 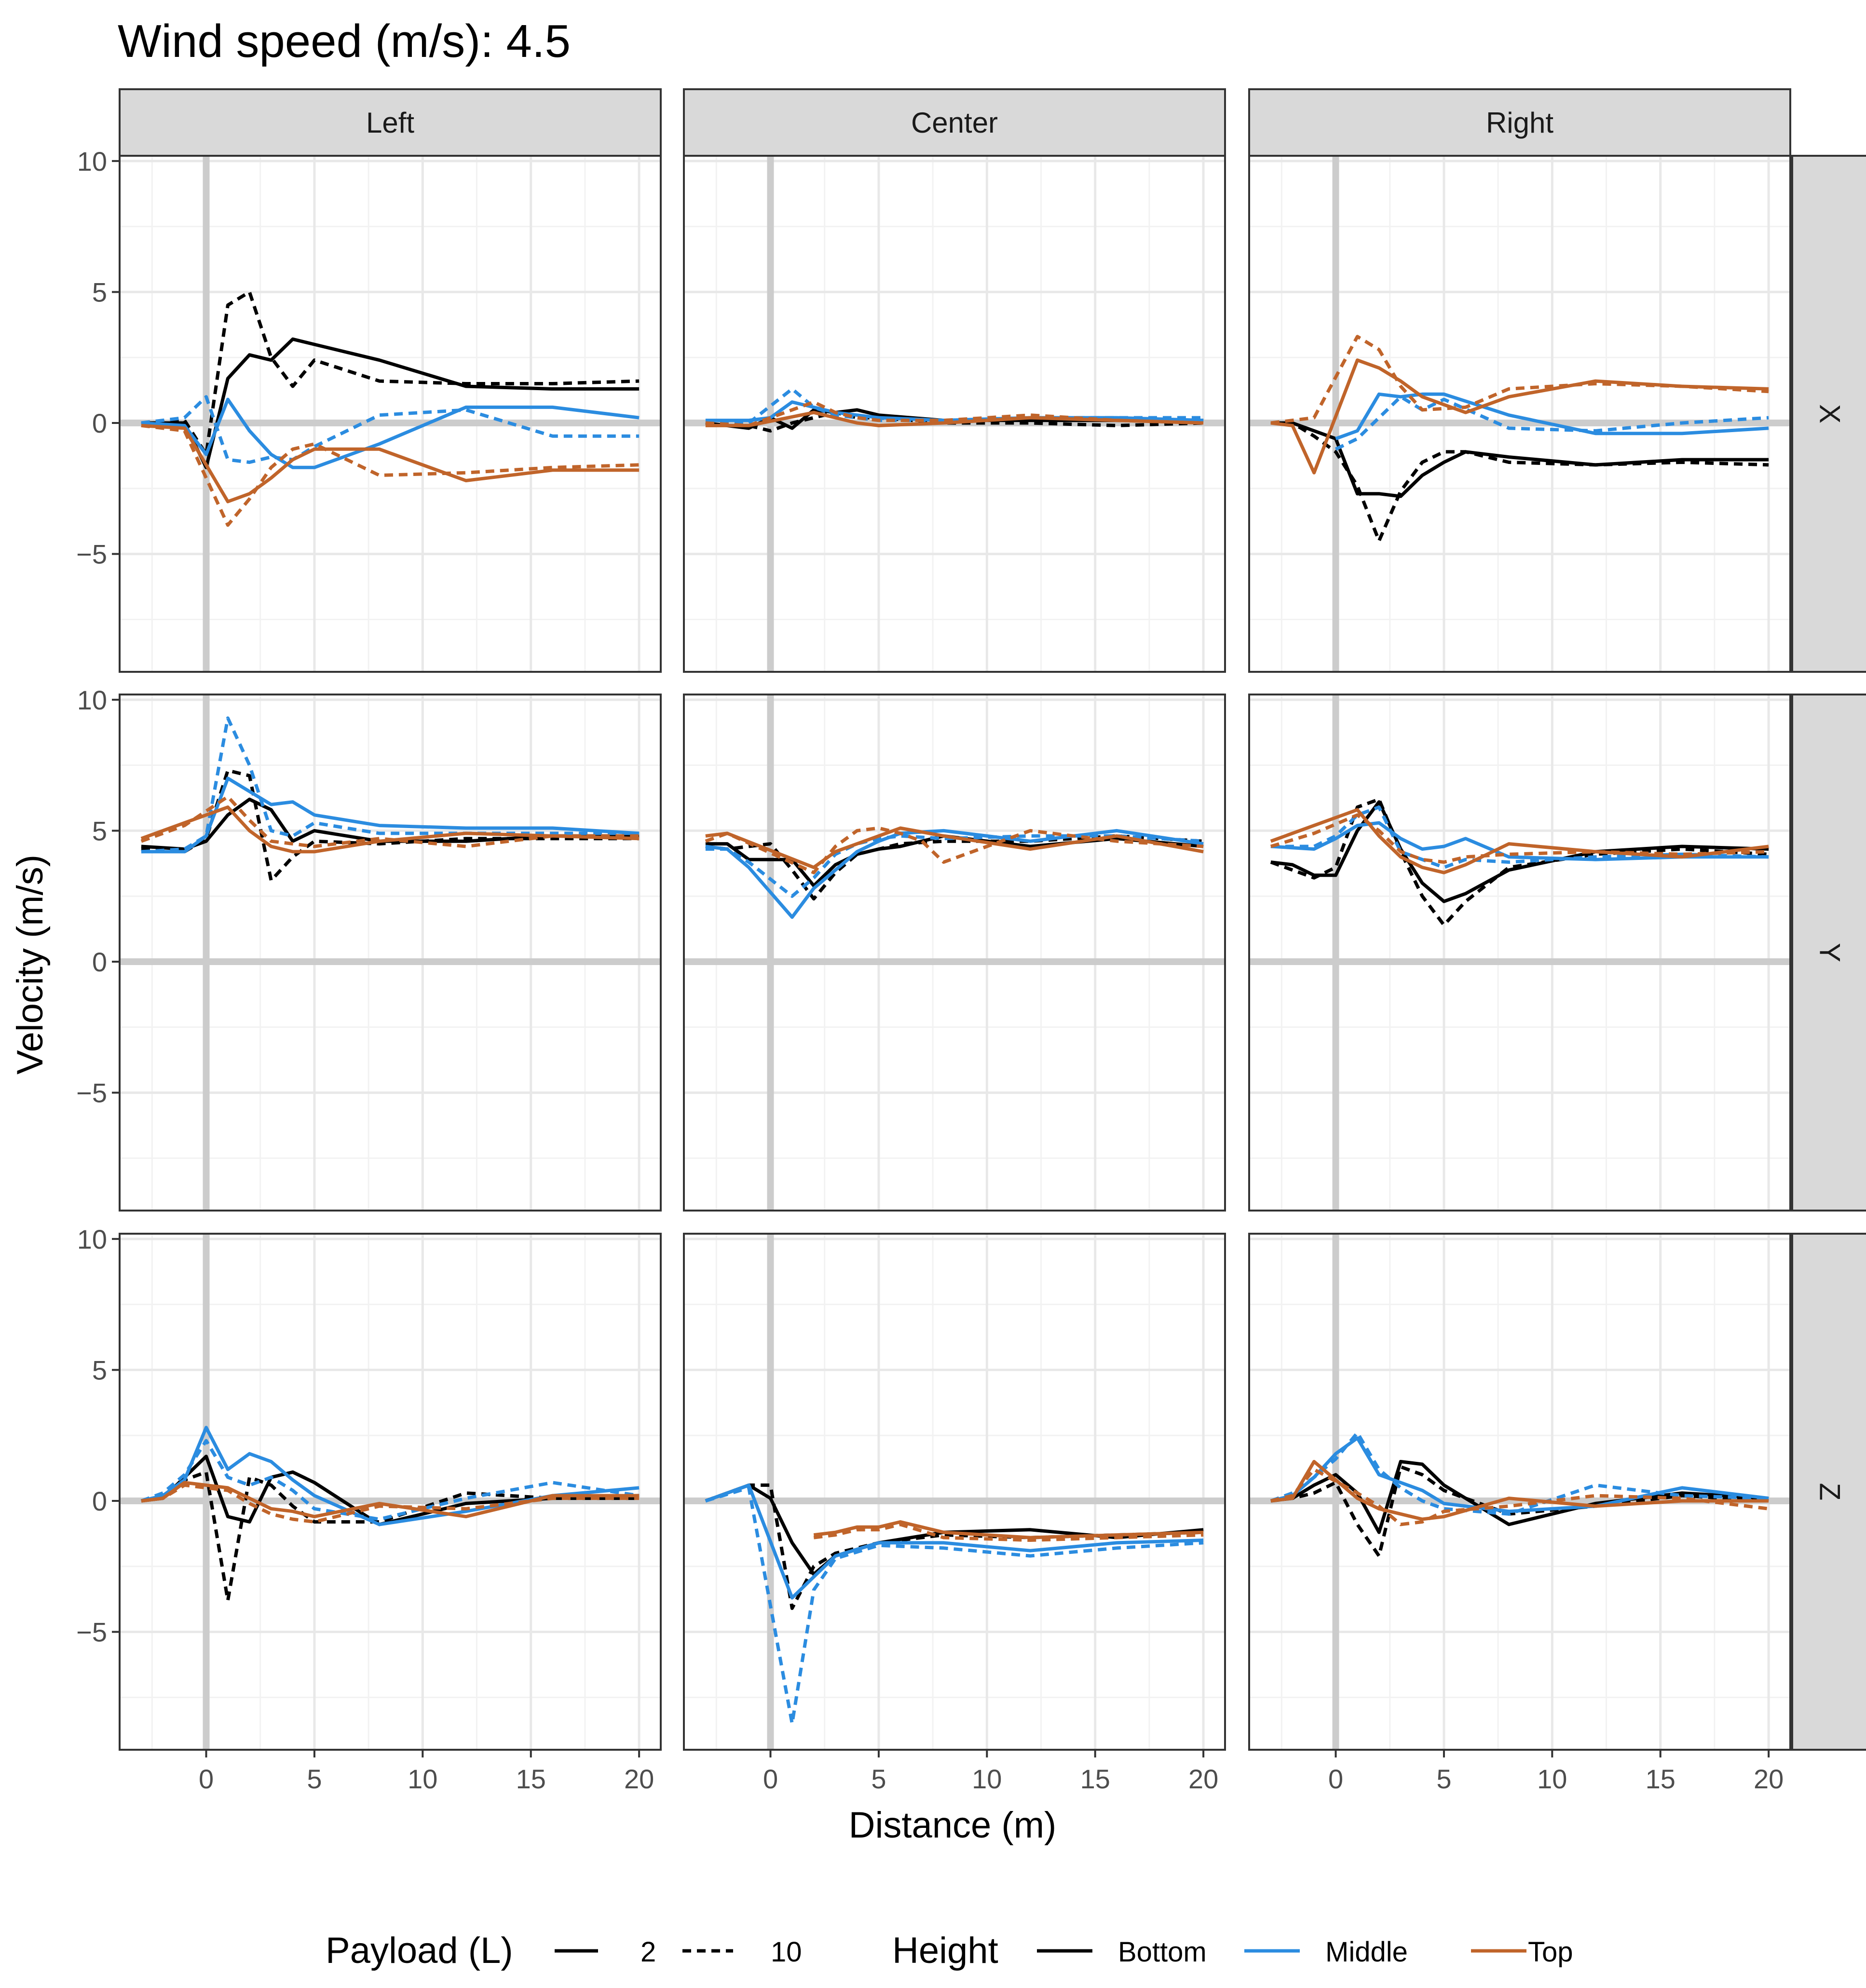 What do you see at coordinates (1366, 1952) in the screenshot?
I see `legend-label-middle: Middle` at bounding box center [1366, 1952].